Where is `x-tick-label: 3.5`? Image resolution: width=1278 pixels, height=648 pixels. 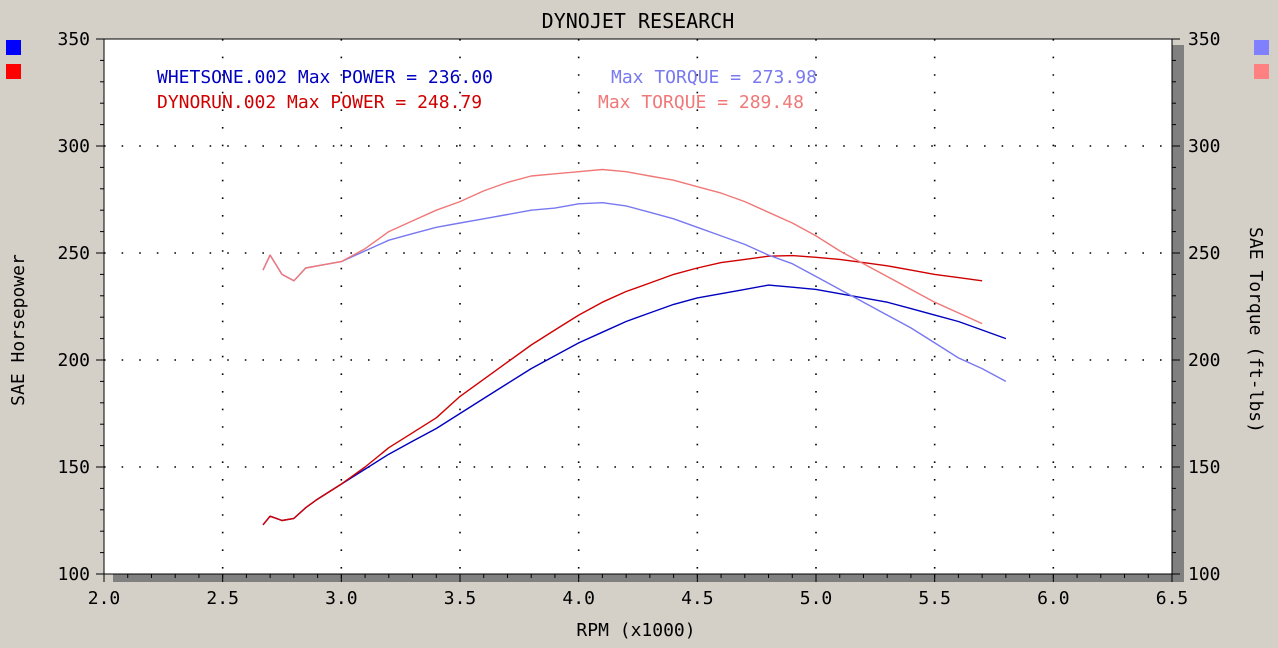 x-tick-label: 3.5 is located at coordinates (460, 598).